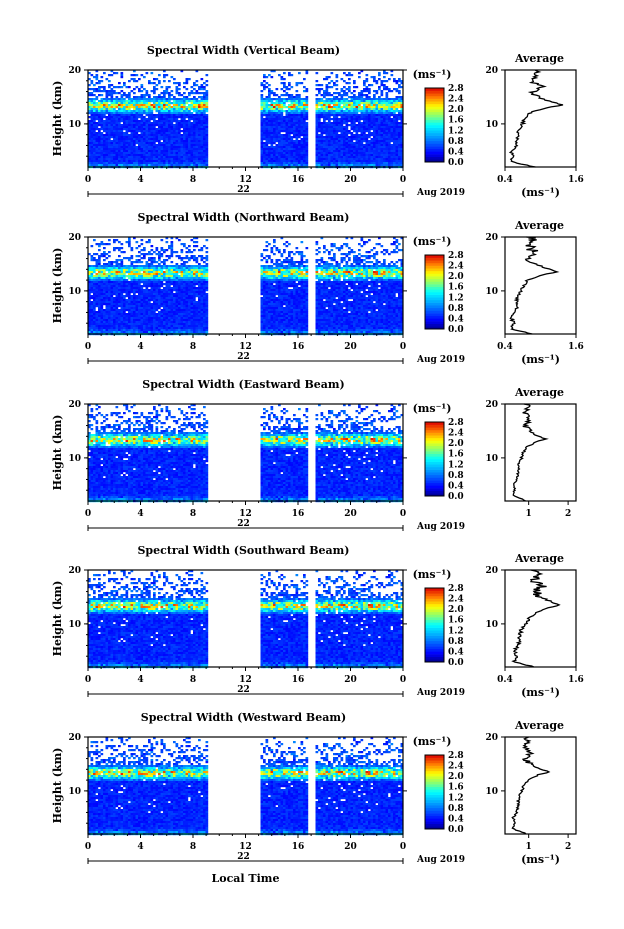  I want to click on average-y-tick-label: 10, so click(491, 459).